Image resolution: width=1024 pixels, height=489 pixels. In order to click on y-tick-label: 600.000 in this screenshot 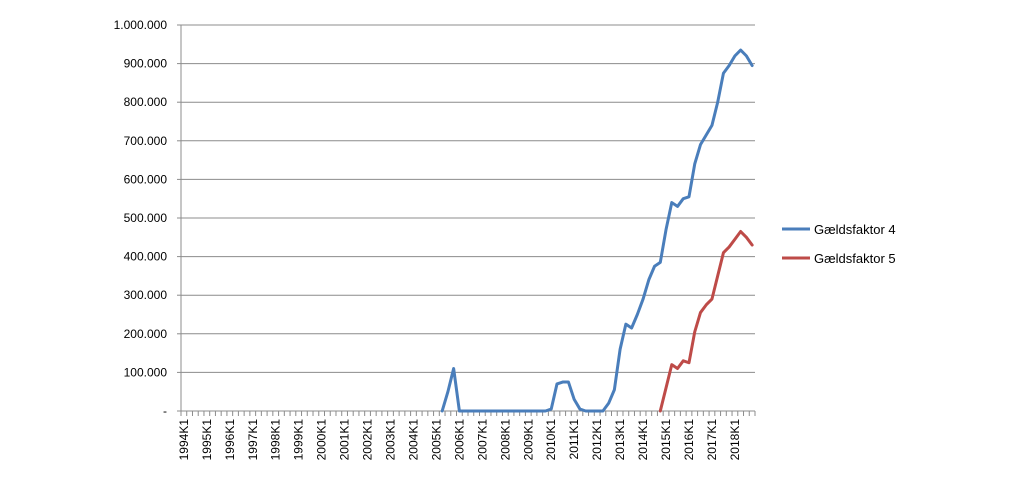, I will do `click(146, 179)`.